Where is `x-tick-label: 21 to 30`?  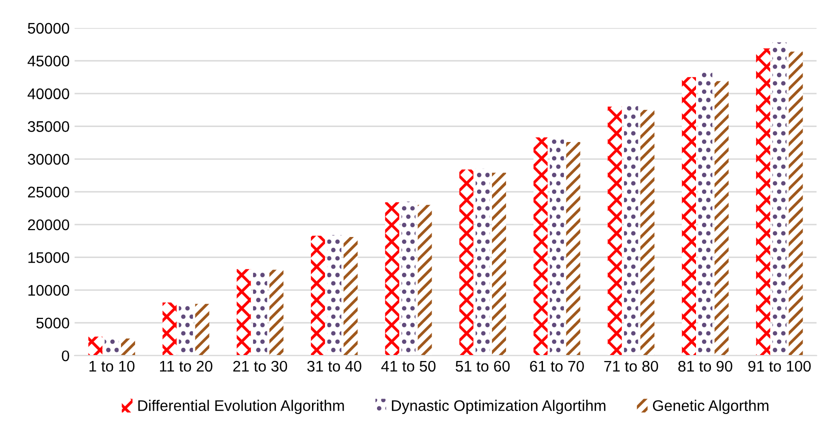
x-tick-label: 21 to 30 is located at coordinates (260, 366).